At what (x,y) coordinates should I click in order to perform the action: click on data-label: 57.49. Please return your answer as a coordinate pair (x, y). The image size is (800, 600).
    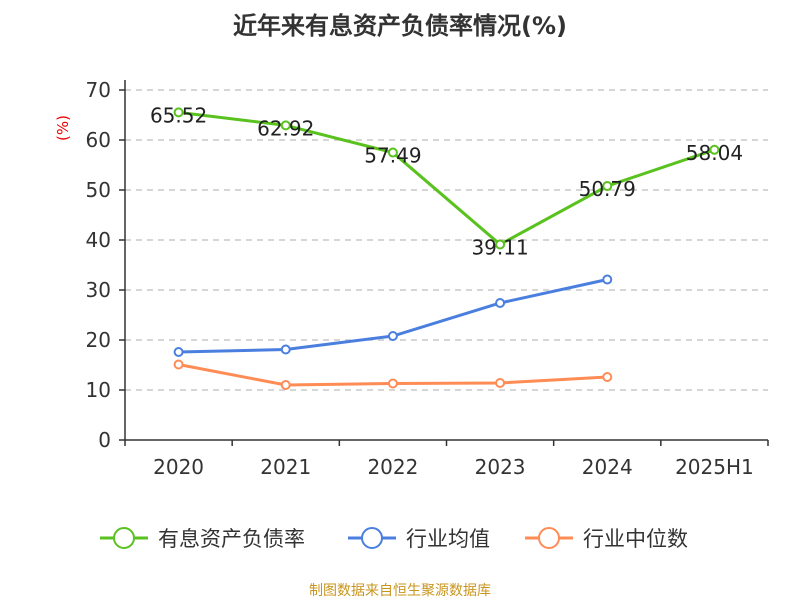
    Looking at the image, I should click on (392, 156).